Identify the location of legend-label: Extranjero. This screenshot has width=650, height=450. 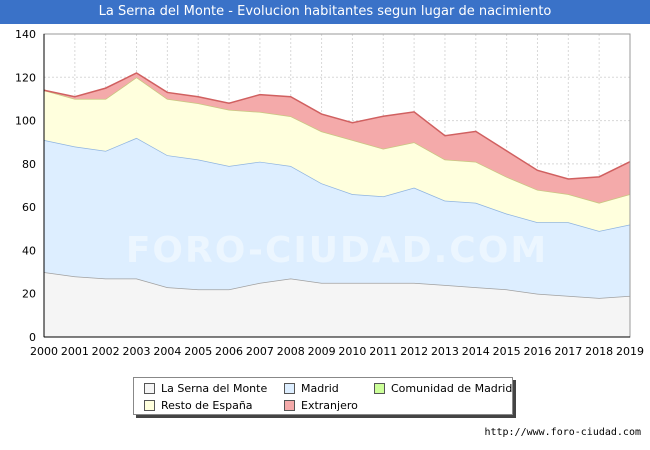
(329, 405).